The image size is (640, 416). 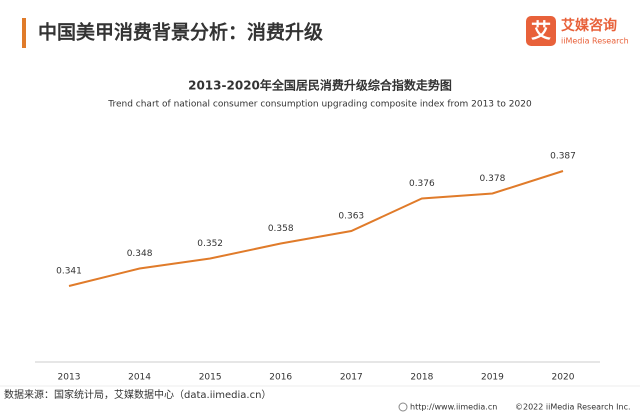 I want to click on value-label: 0.341, so click(x=69, y=272).